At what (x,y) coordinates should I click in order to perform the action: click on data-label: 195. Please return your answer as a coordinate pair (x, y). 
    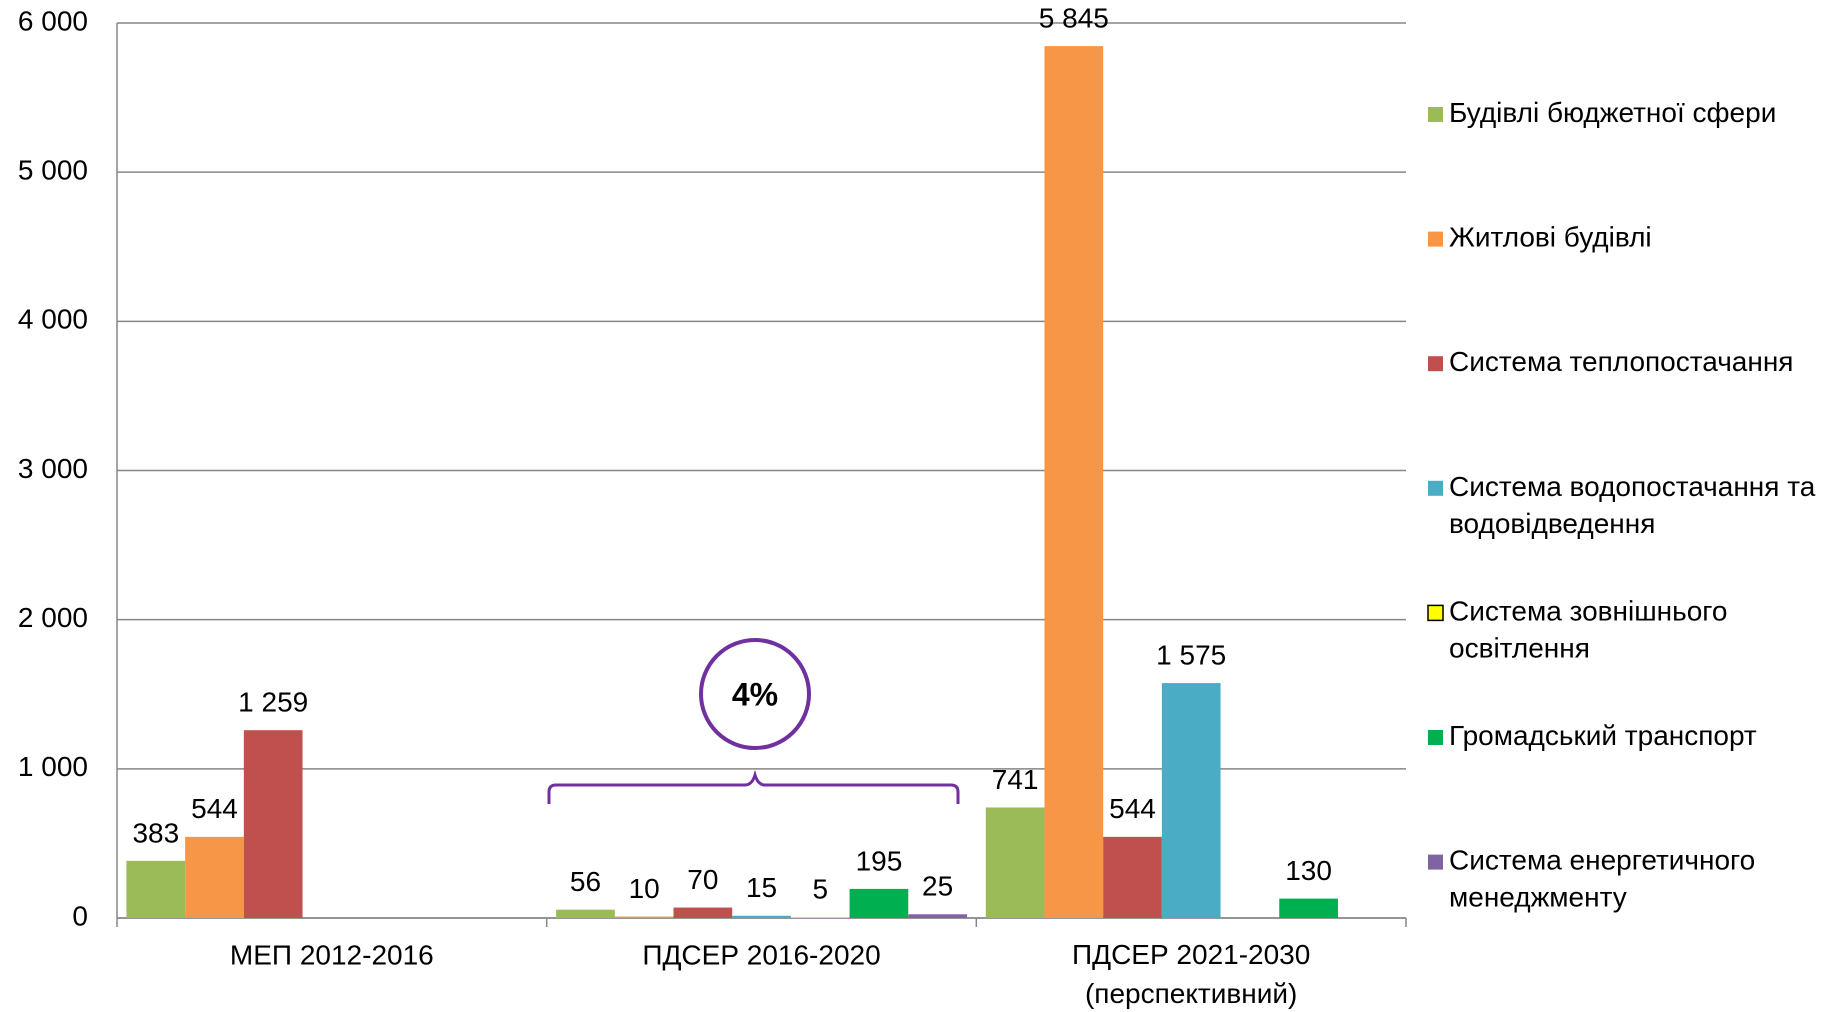
    Looking at the image, I should click on (879, 860).